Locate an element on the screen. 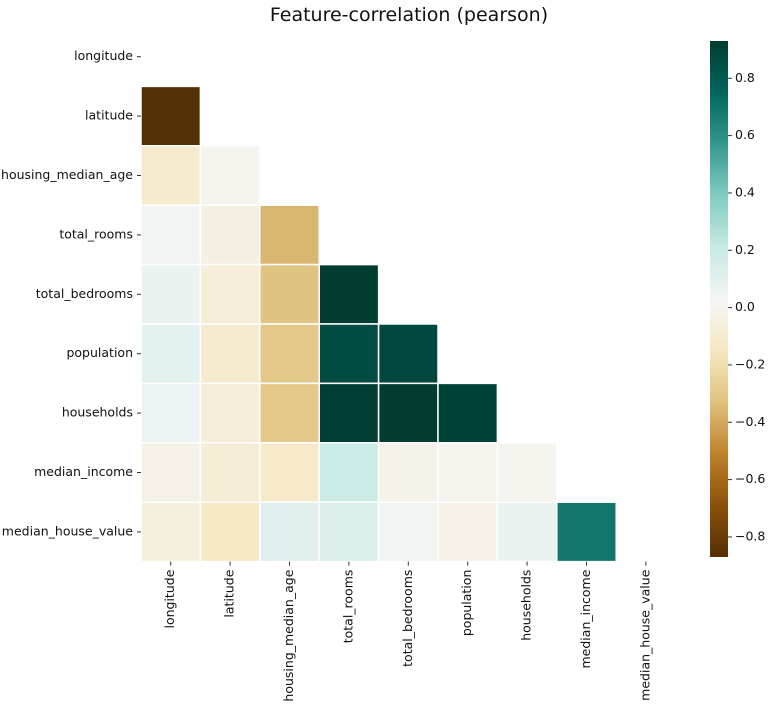 The width and height of the screenshot is (771, 712). x-tick-label: median_income is located at coordinates (585, 618).